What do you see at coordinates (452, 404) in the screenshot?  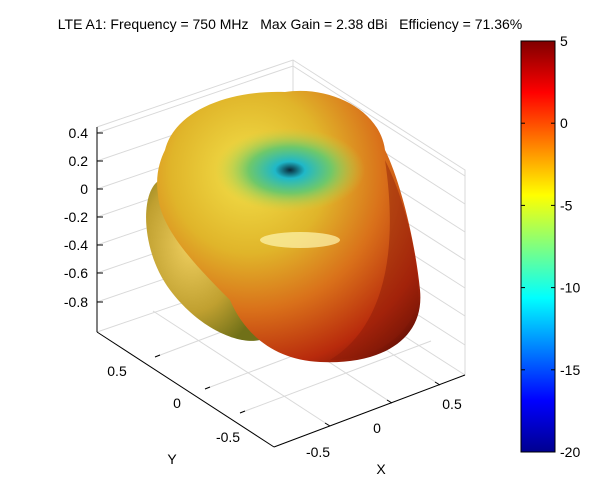 I see `x-tick-label: 0.5` at bounding box center [452, 404].